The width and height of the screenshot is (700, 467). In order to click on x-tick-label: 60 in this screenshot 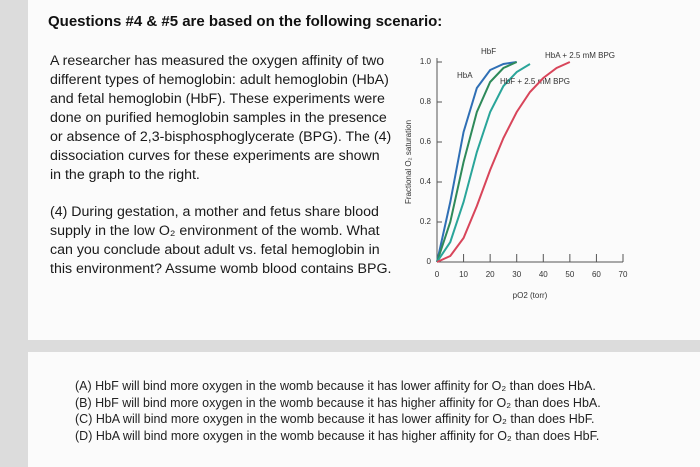, I will do `click(596, 274)`.